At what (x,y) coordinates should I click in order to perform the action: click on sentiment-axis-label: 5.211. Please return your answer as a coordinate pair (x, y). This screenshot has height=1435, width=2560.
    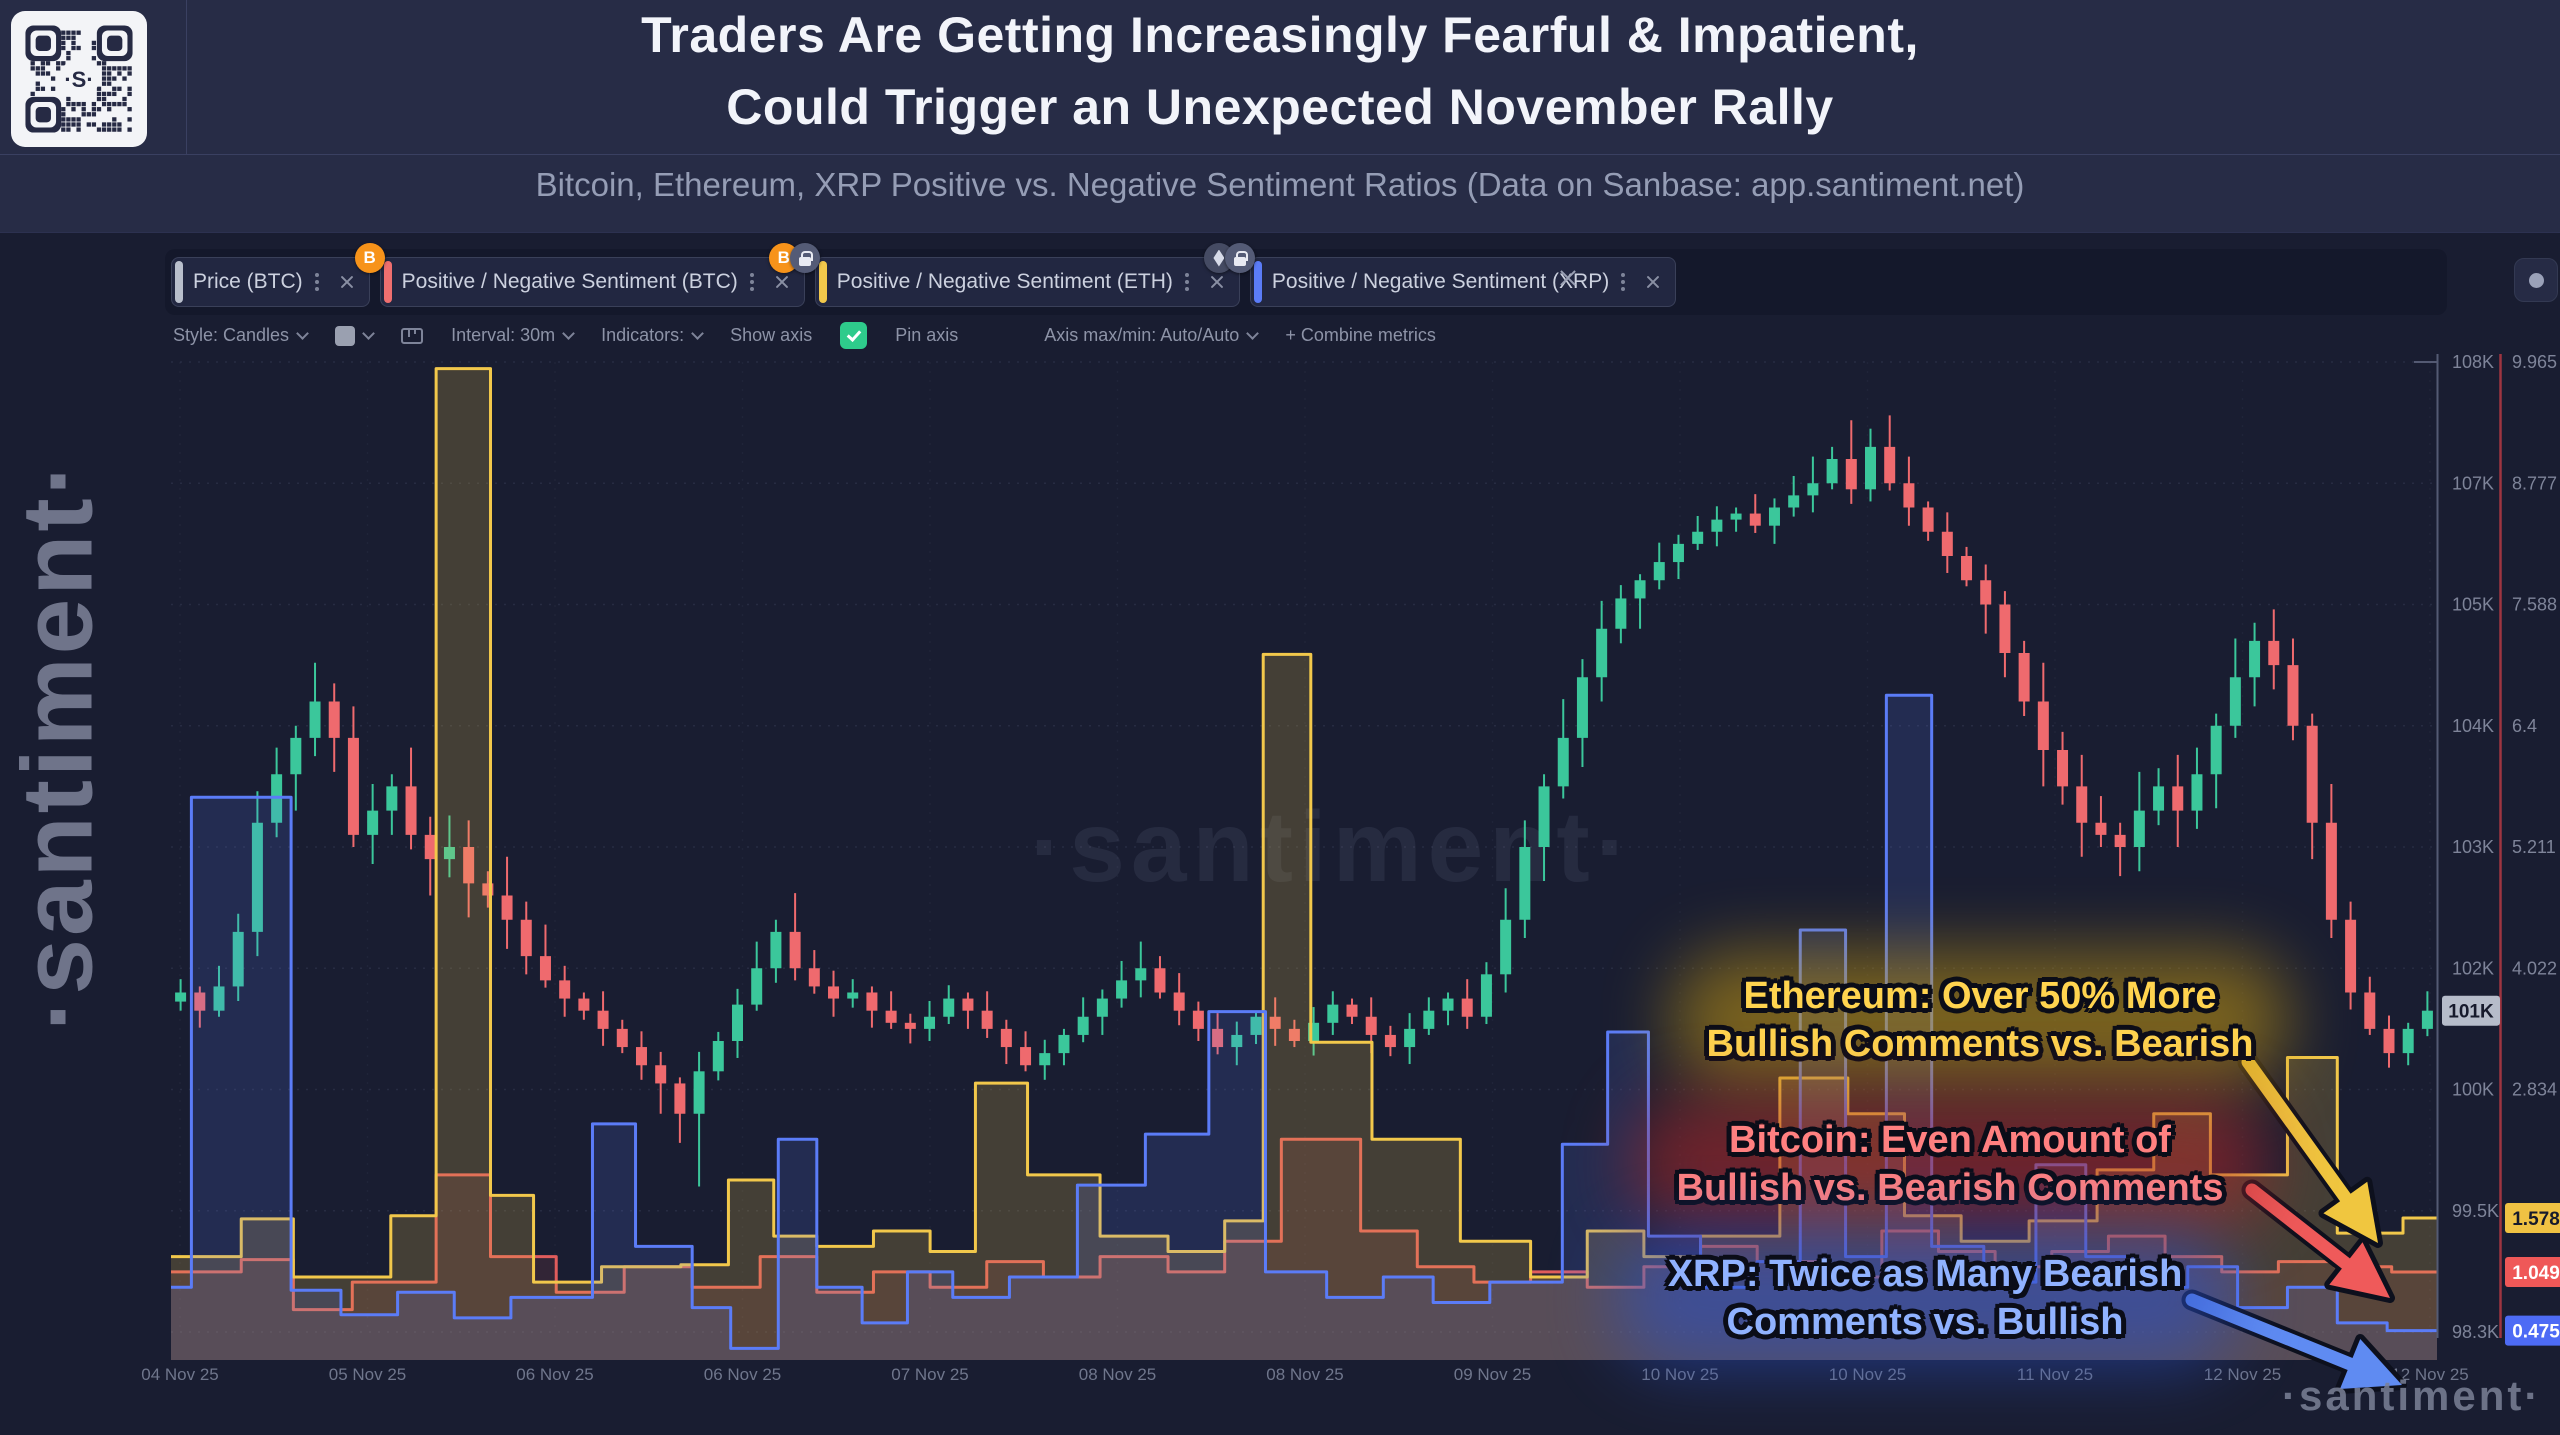
    Looking at the image, I should click on (2534, 847).